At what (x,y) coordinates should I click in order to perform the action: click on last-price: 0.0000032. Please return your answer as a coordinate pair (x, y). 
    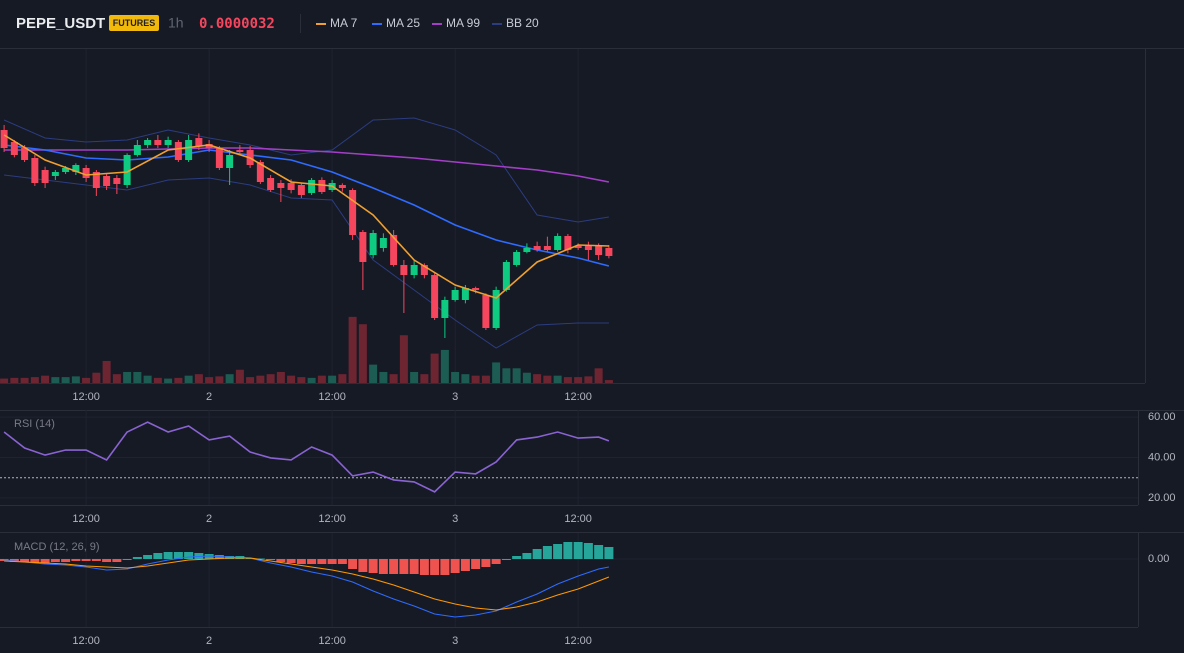
    Looking at the image, I should click on (237, 24).